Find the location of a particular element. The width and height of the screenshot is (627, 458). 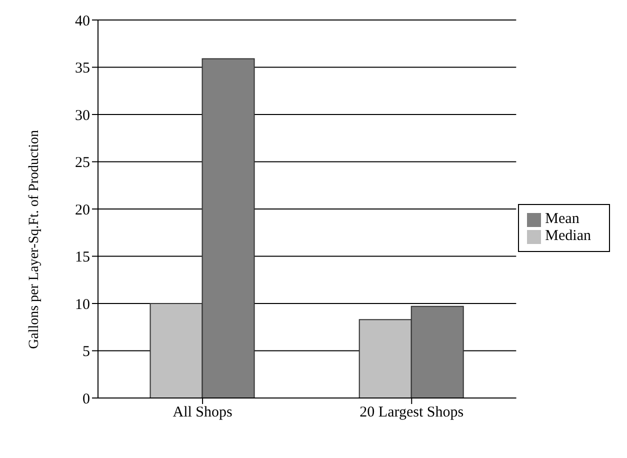

y-tick-label: 35 is located at coordinates (82, 68).